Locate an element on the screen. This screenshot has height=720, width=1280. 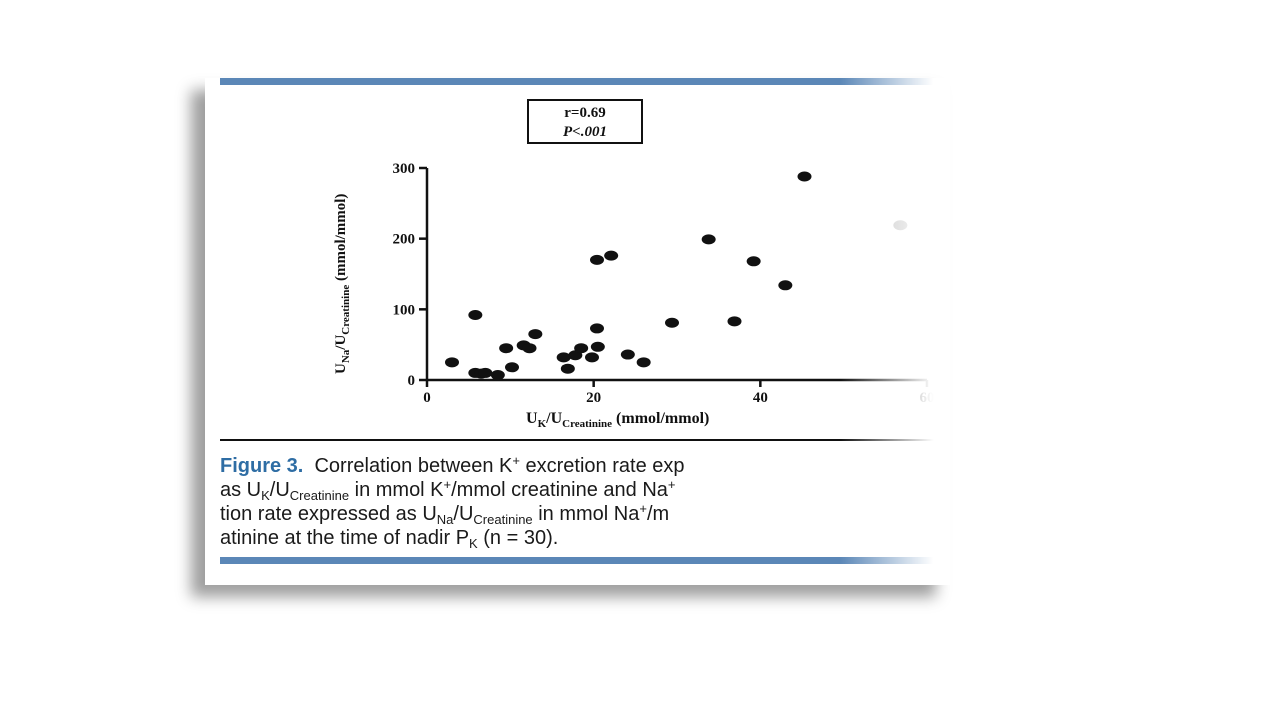
plot-ticks: 0 100 200 300 0 20 40 60 is located at coordinates (664, 283).